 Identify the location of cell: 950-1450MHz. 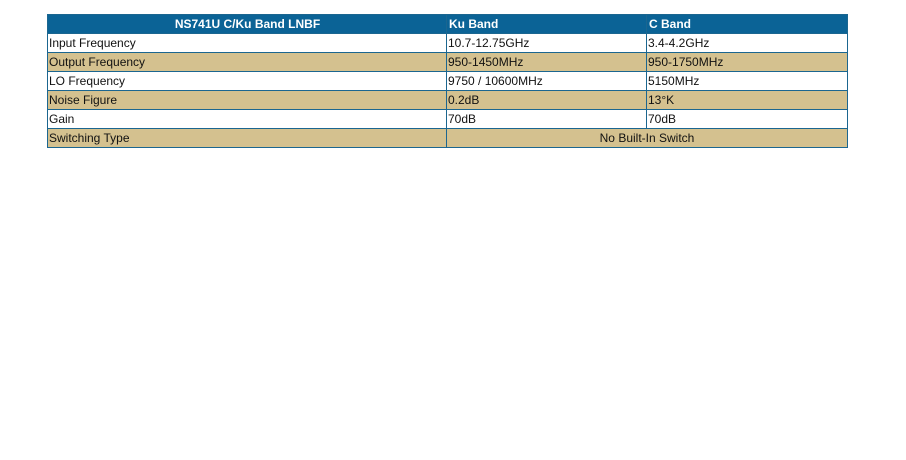
(546, 62).